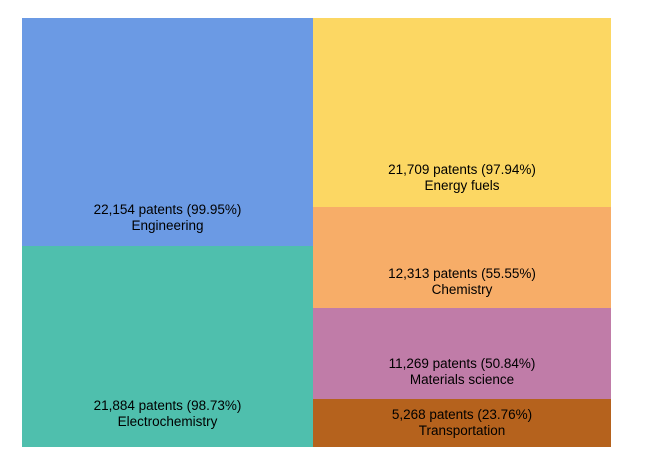 The height and width of the screenshot is (464, 646). Describe the element at coordinates (167, 421) in the screenshot. I see `tile-category-label: Electrochemistry` at that location.